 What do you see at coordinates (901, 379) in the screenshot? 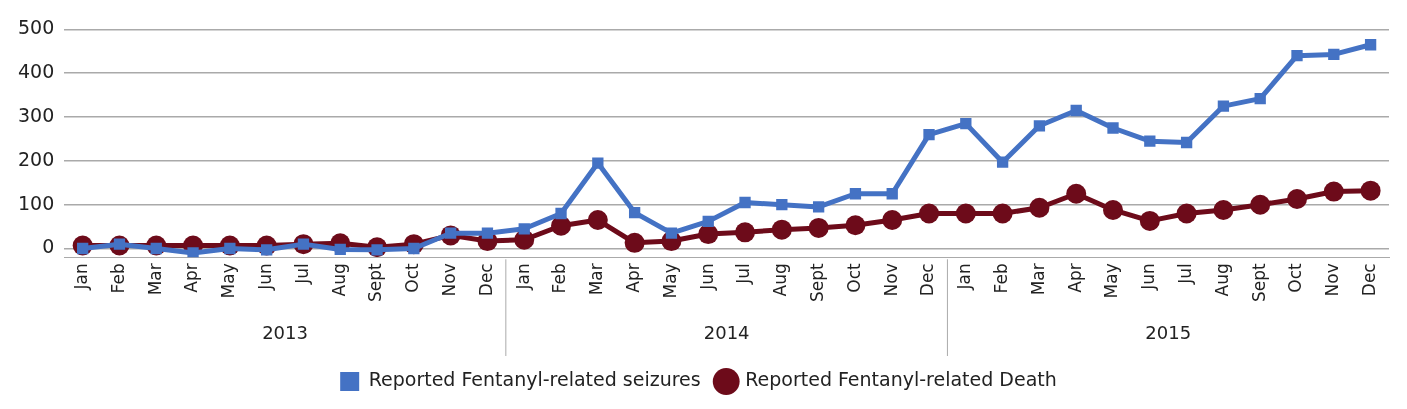
I see `legend-label: Reported Fentanyl-related Death` at bounding box center [901, 379].